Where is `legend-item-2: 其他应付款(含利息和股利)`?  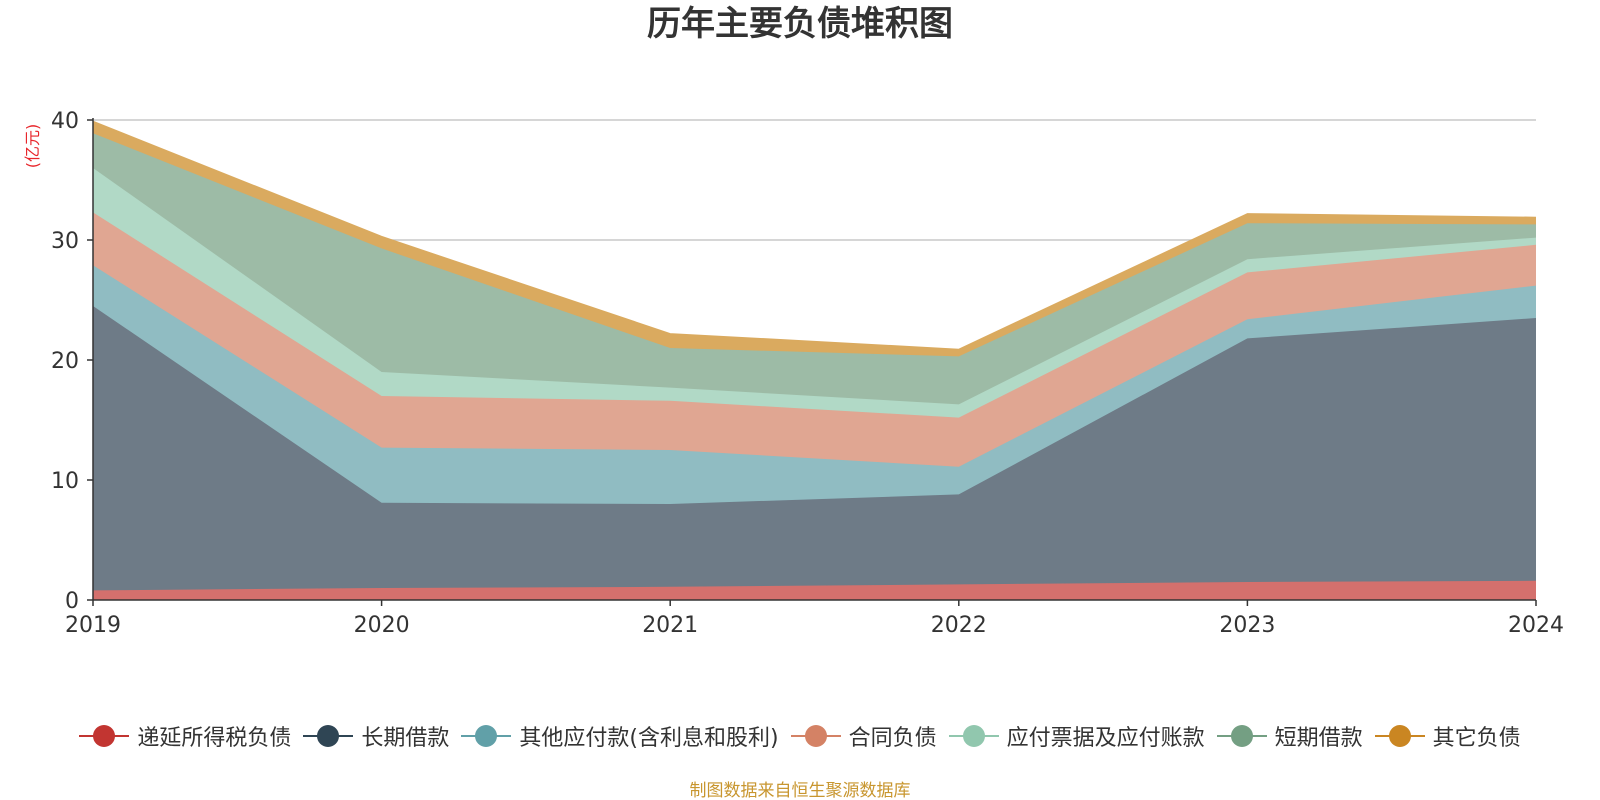
legend-item-2: 其他应付款(含利息和股利) is located at coordinates (620, 736).